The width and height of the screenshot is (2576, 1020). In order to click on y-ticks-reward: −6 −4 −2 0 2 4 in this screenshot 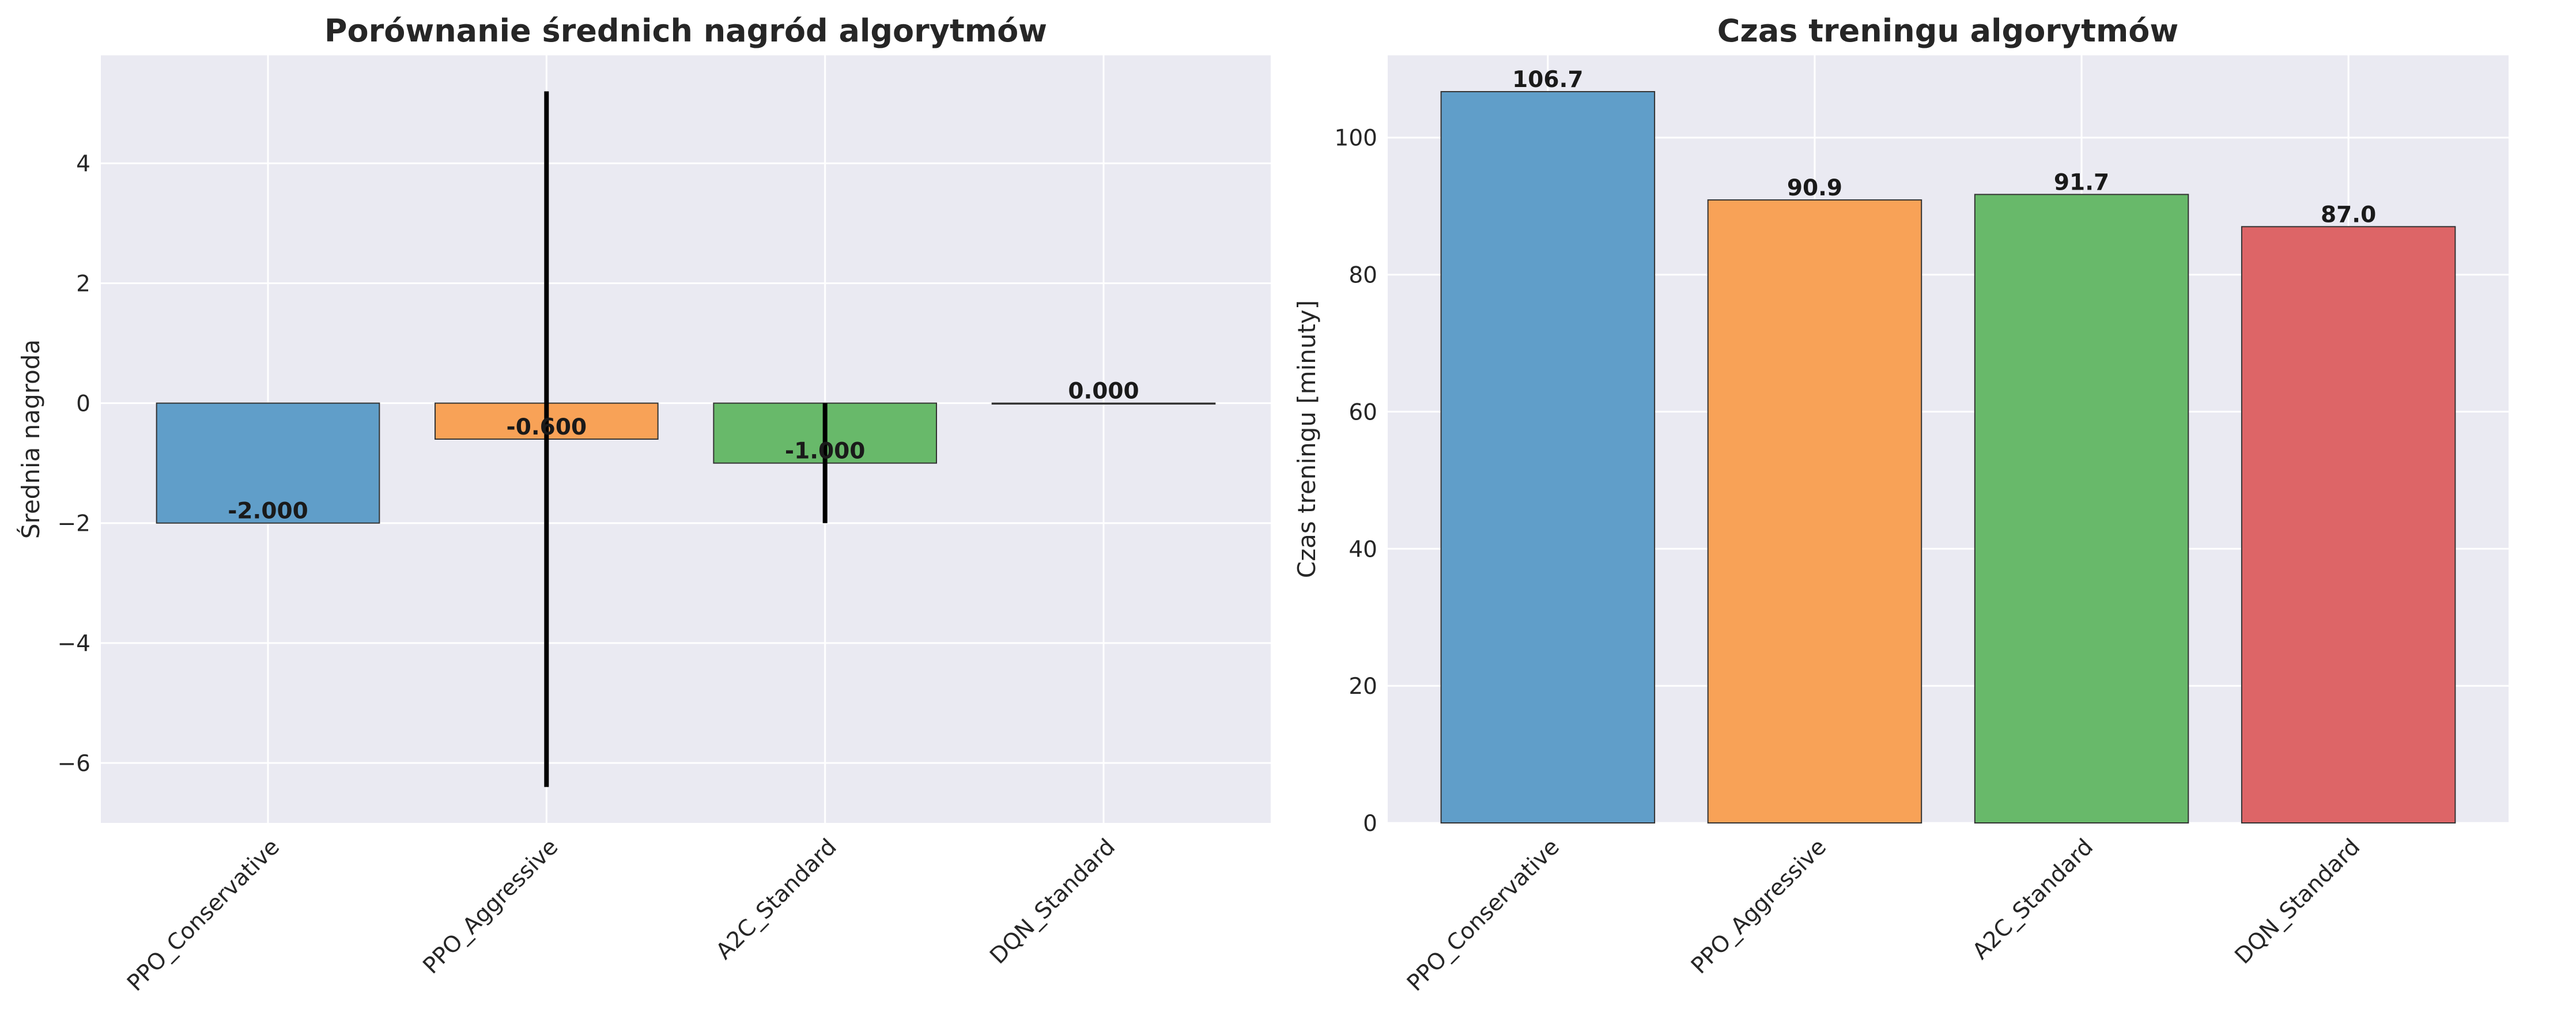, I will do `click(75, 464)`.